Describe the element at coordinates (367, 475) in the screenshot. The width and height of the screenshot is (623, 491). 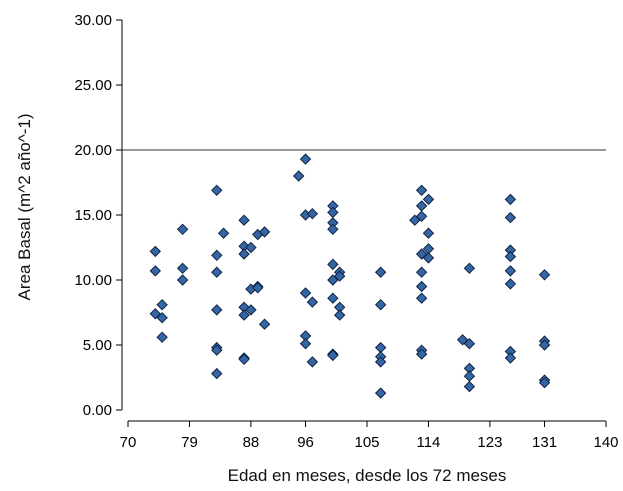
I see `x-axis-title: Edad en meses, desde los 72 meses` at that location.